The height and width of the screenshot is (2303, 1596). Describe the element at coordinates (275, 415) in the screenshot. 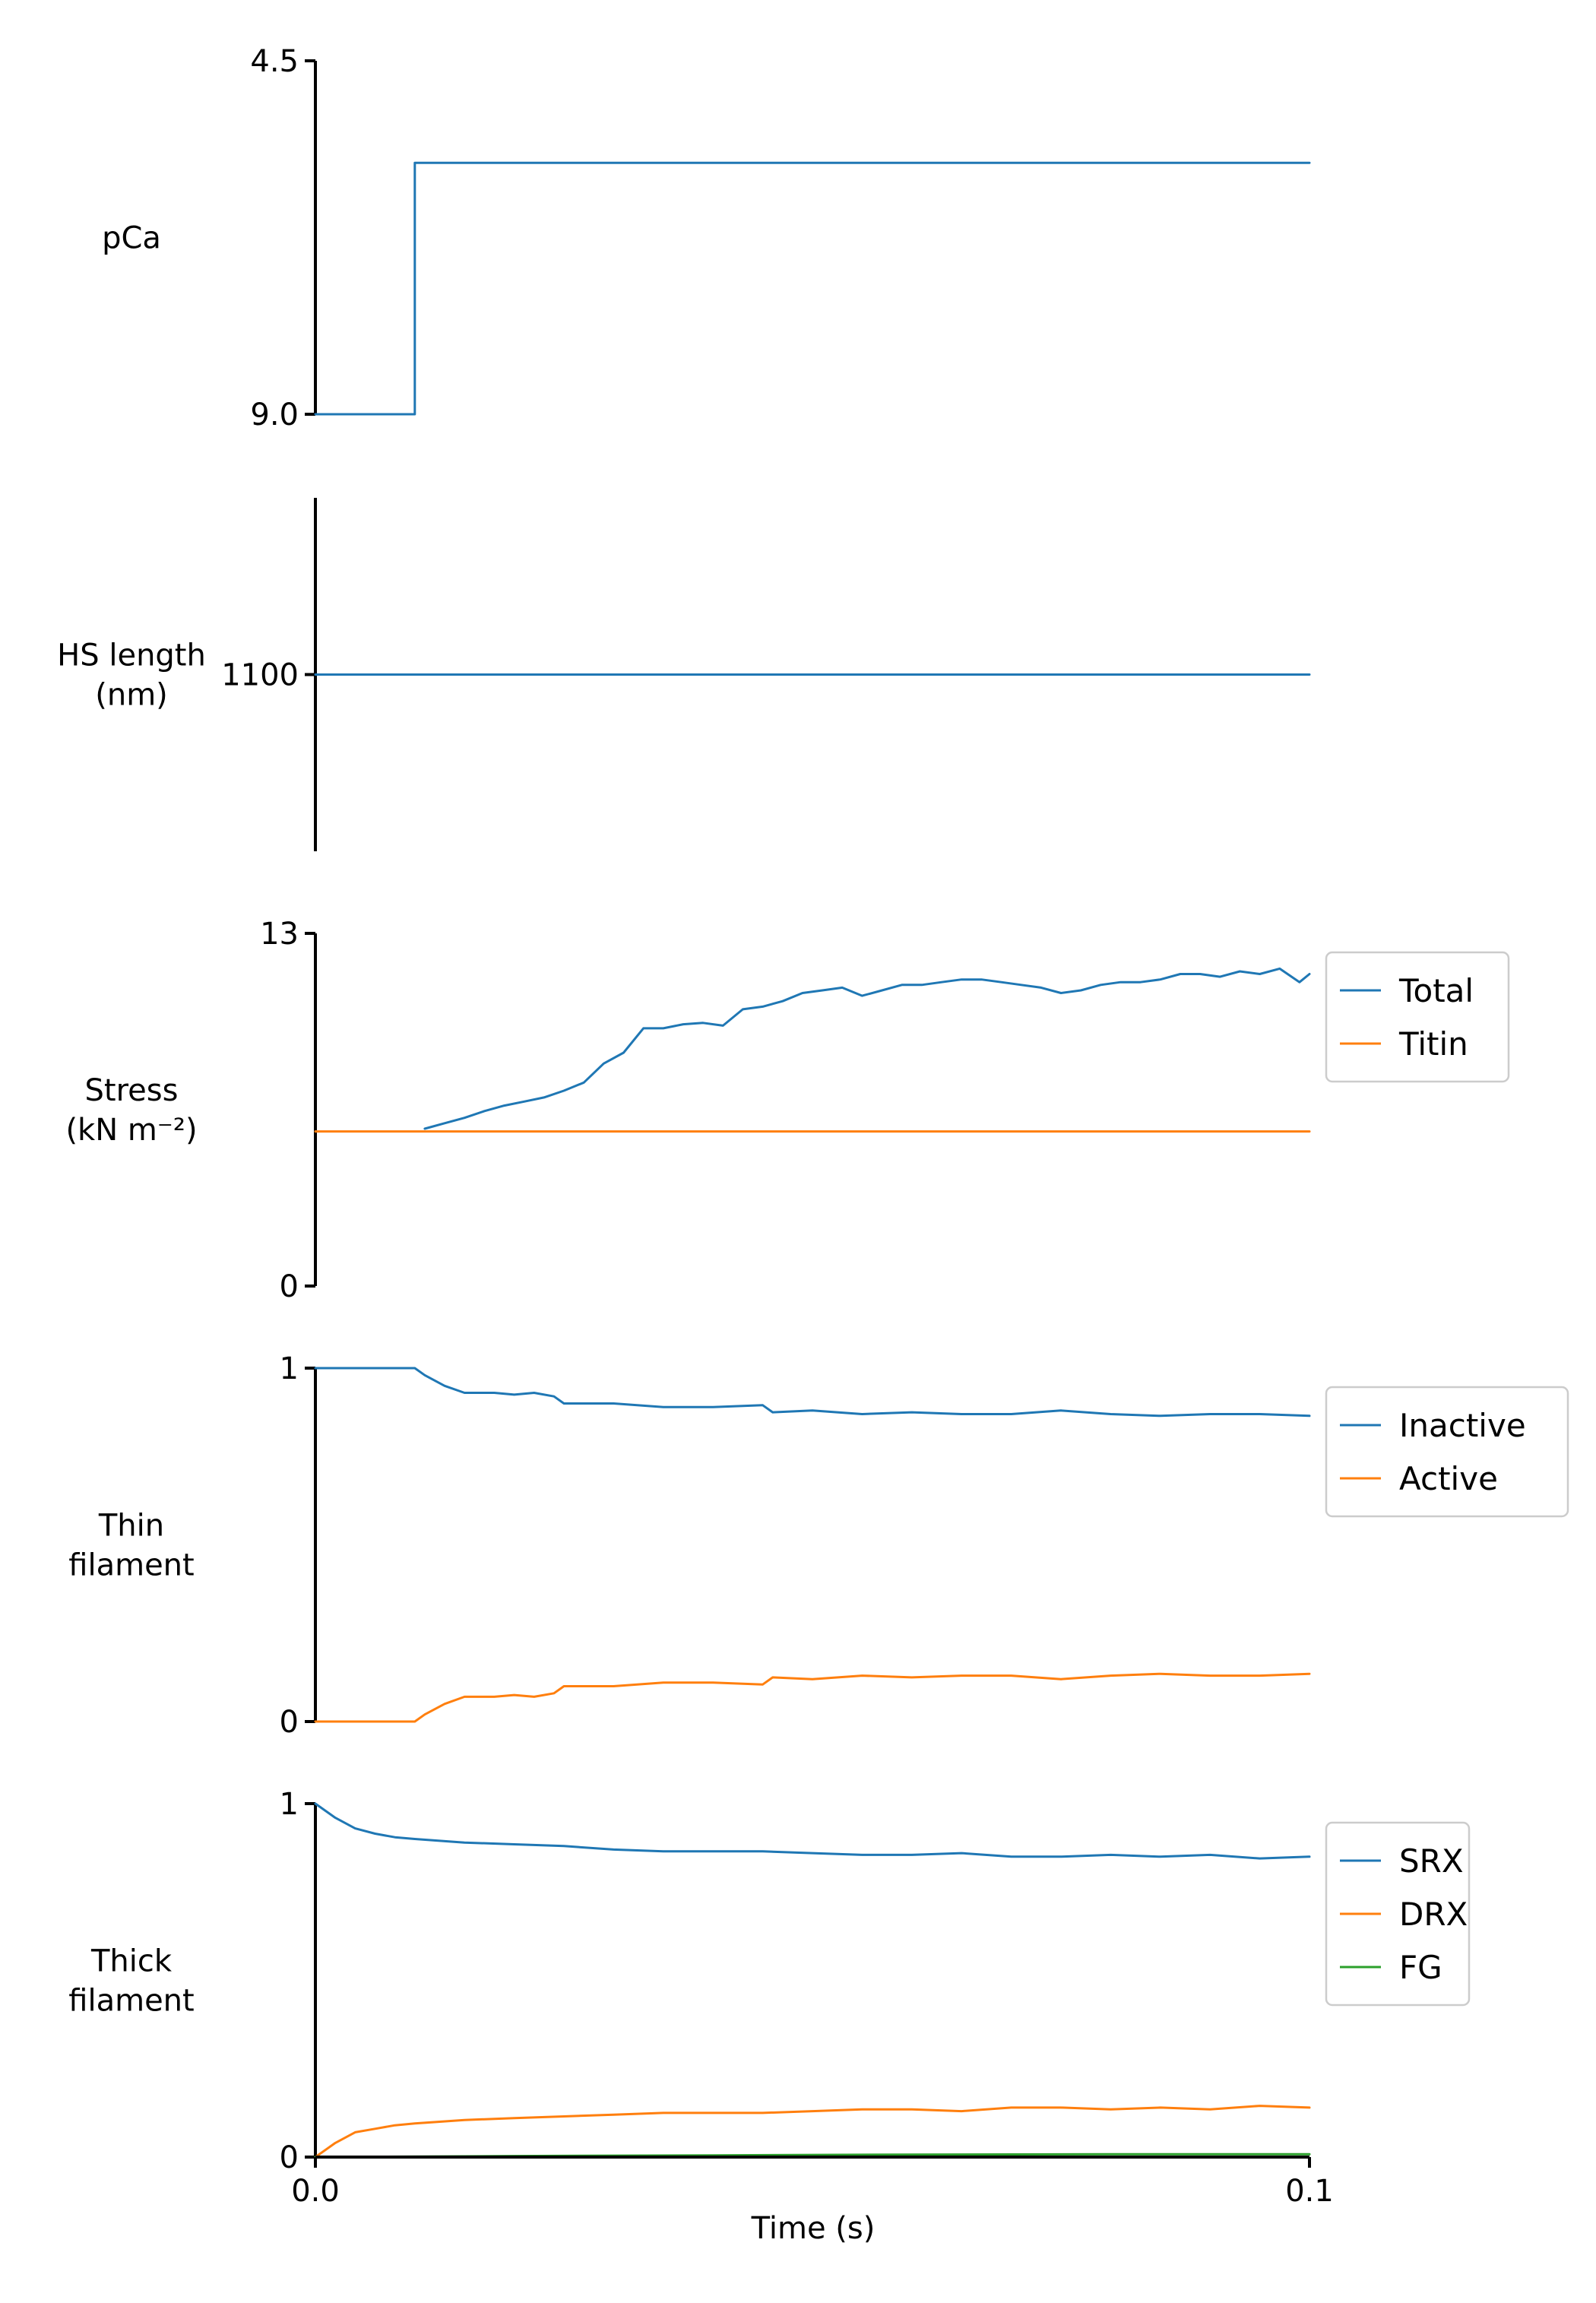

I see `y-tick-label: 9.0` at that location.